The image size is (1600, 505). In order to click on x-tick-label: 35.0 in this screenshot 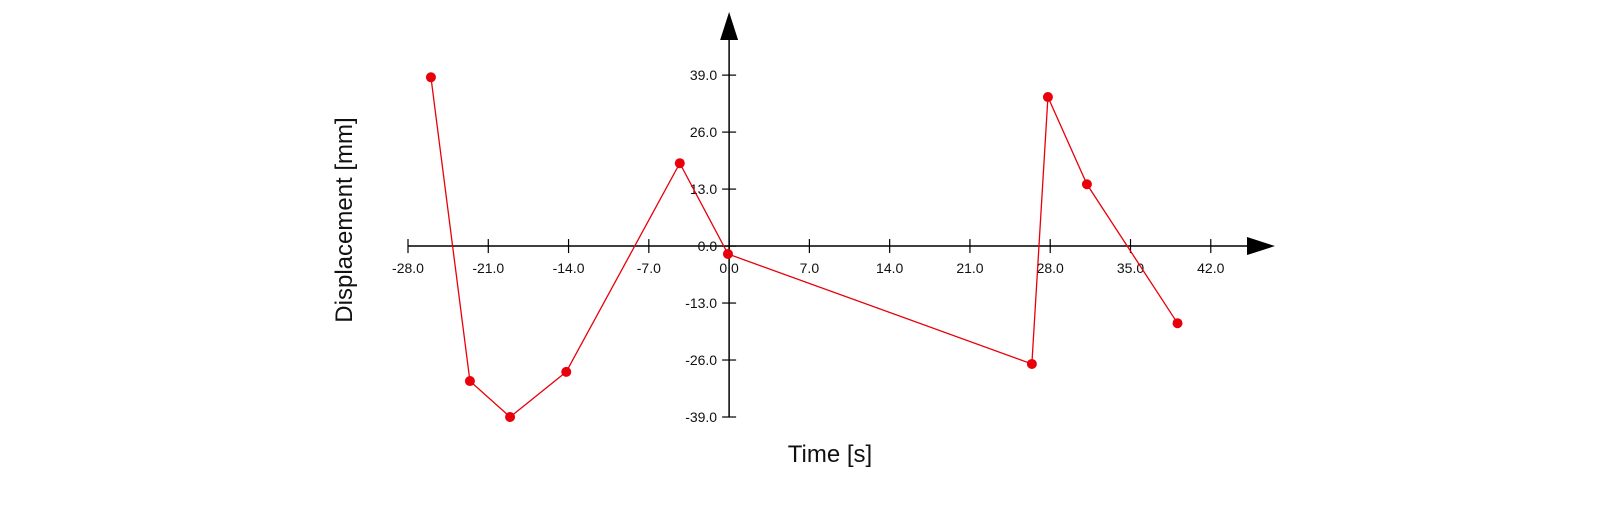, I will do `click(1130, 268)`.